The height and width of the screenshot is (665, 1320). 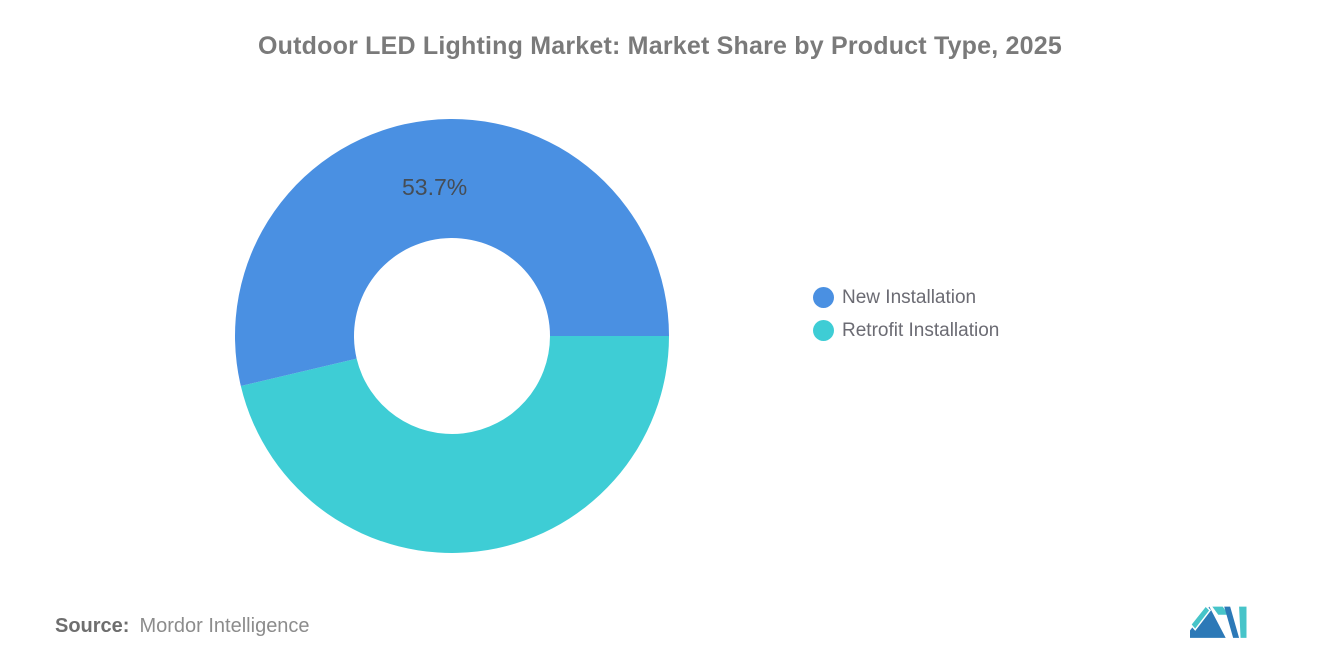 I want to click on source-line: Source: Mordor Intelligence, so click(x=182, y=626).